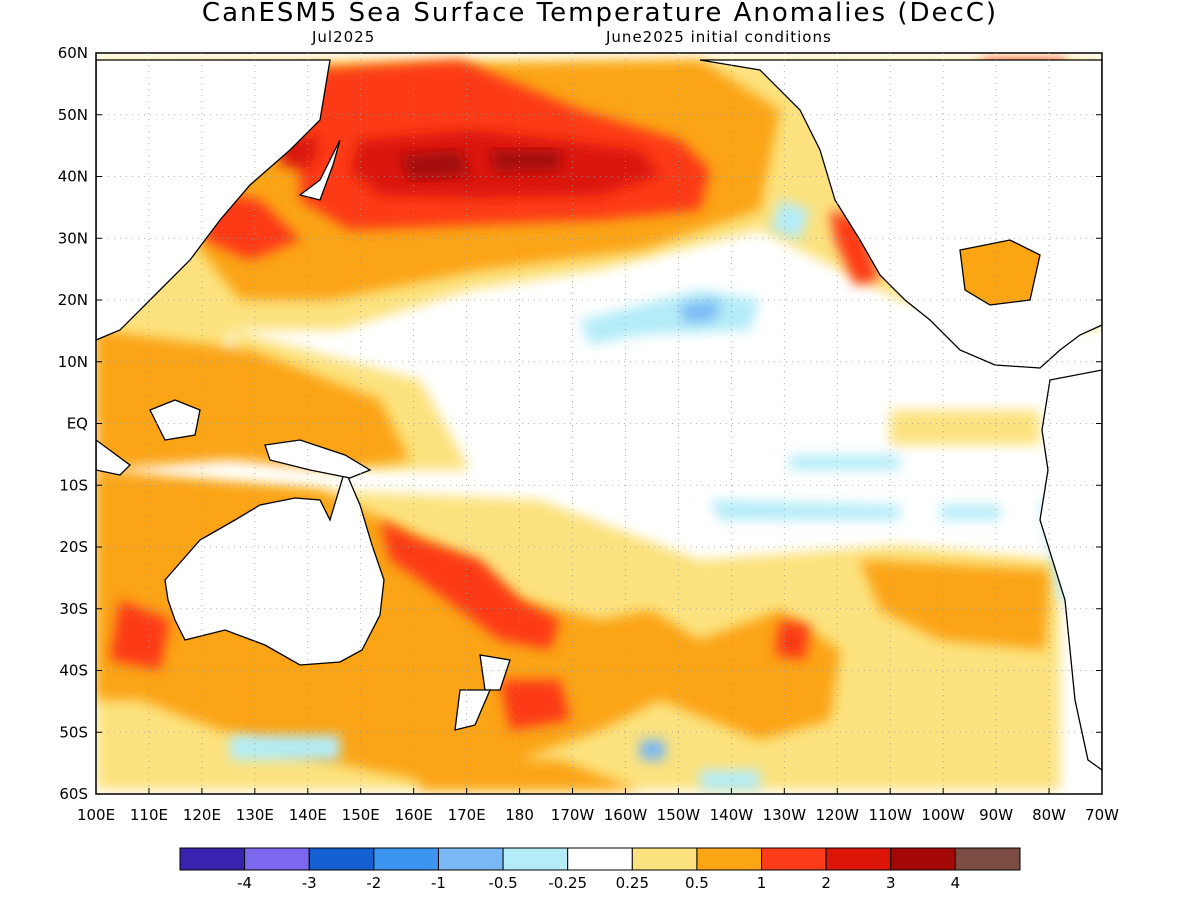 The width and height of the screenshot is (1200, 900). Describe the element at coordinates (73, 547) in the screenshot. I see `lat-label: 20S` at that location.